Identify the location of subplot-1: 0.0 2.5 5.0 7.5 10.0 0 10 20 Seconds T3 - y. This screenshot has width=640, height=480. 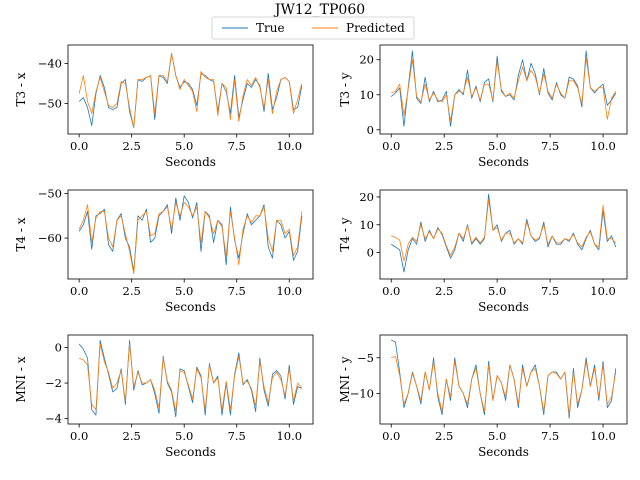
(483, 106).